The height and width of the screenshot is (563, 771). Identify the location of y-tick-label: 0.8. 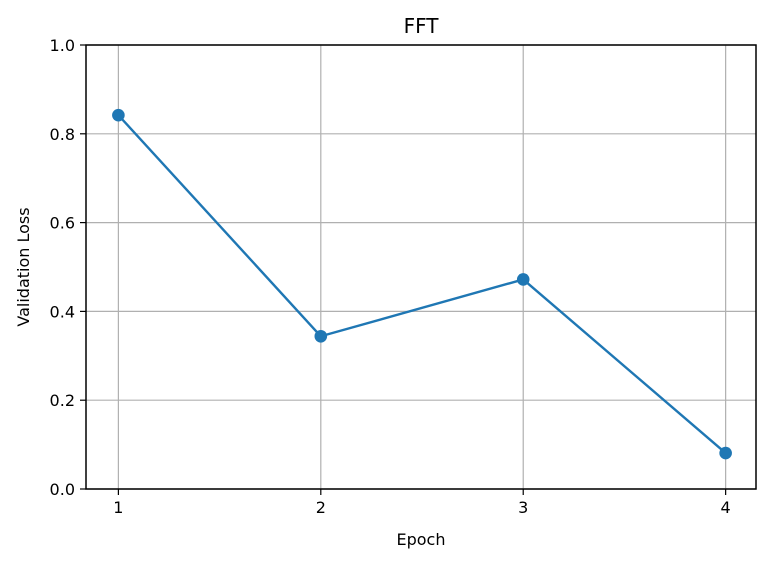
(62, 134).